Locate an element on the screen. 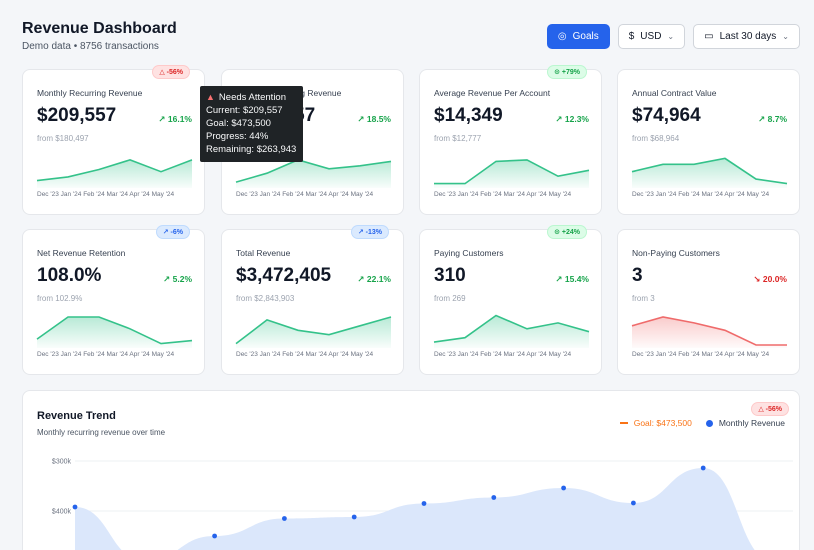 The width and height of the screenshot is (814, 550). date-range-label: Last 30 days is located at coordinates (748, 36).